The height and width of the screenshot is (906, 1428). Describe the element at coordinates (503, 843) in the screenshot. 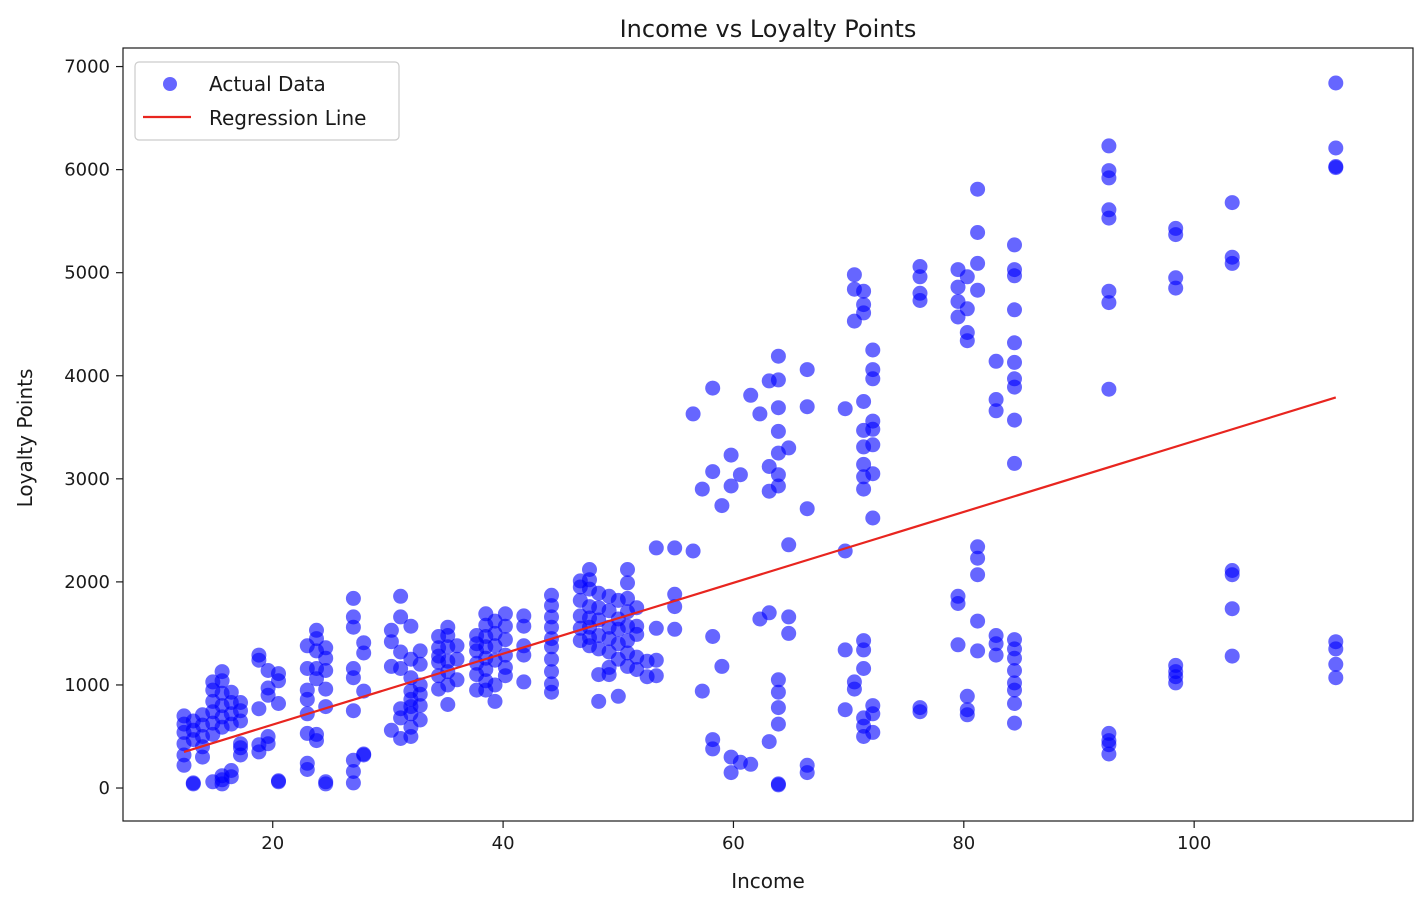

I see `x-tick-label: 40` at that location.